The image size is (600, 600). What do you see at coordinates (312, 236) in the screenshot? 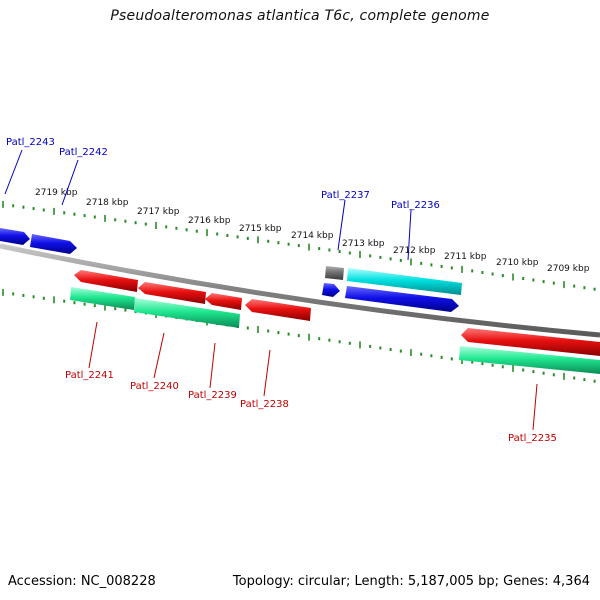
I see `scale-label-2714: 2714 kbp` at bounding box center [312, 236].